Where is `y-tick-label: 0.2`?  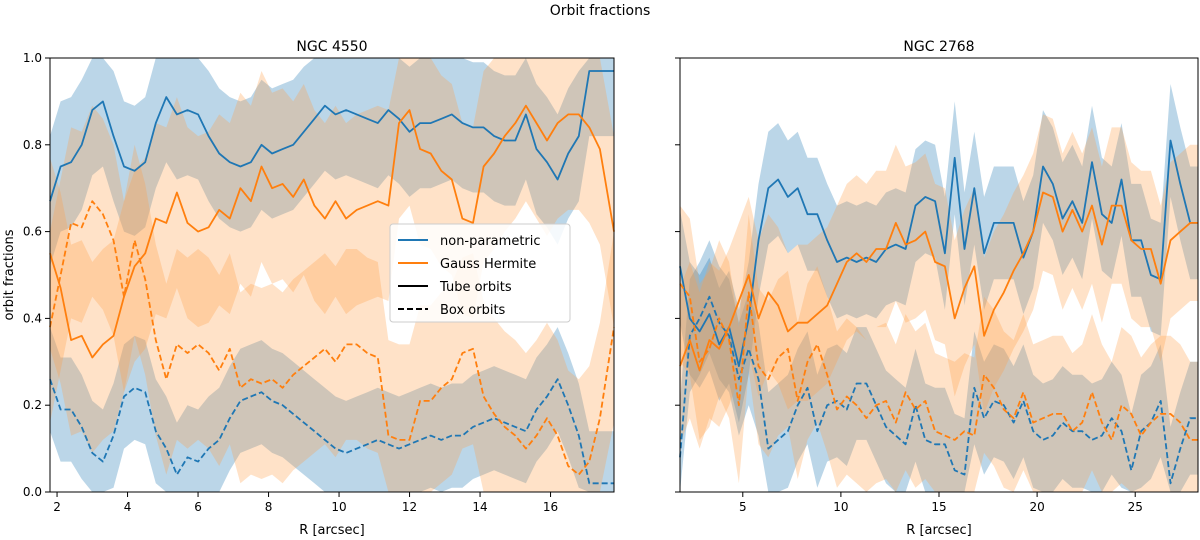 y-tick-label: 0.2 is located at coordinates (32, 405).